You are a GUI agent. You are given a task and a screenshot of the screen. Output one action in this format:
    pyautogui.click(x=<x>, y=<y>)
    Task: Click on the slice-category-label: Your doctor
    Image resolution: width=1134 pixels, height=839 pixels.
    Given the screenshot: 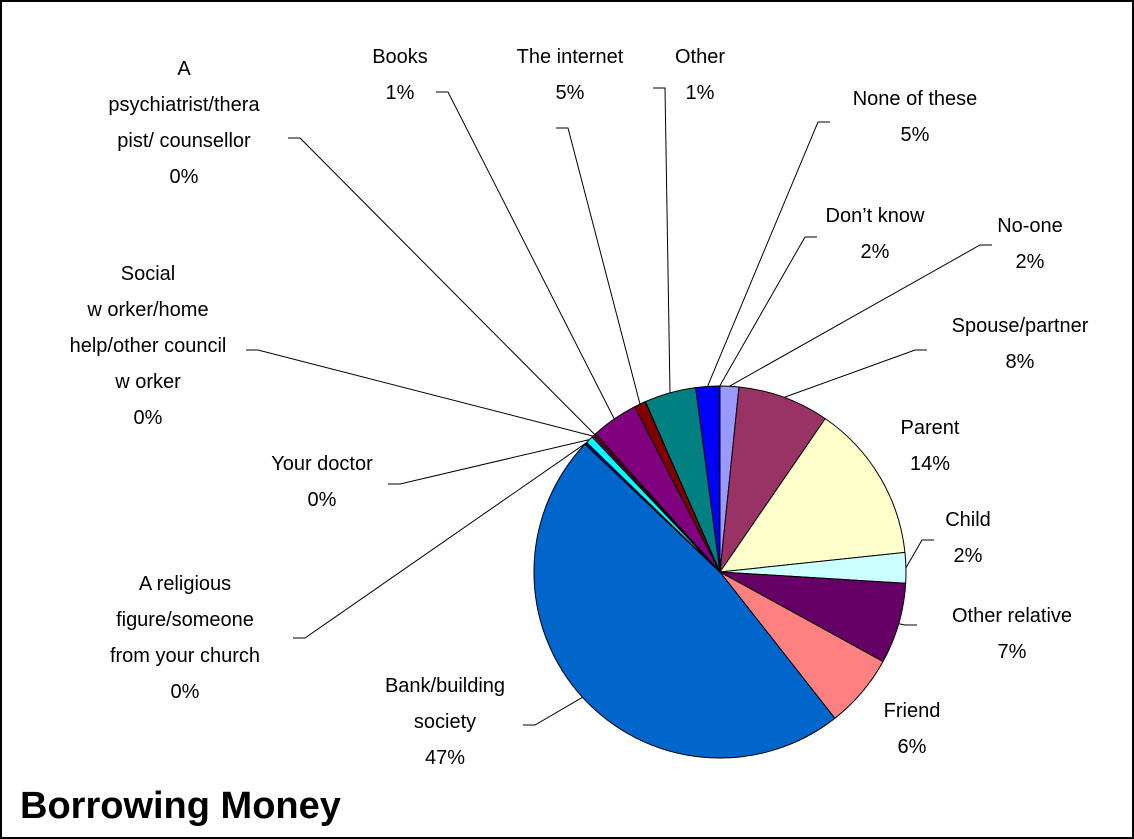 What is the action you would take?
    pyautogui.click(x=322, y=464)
    